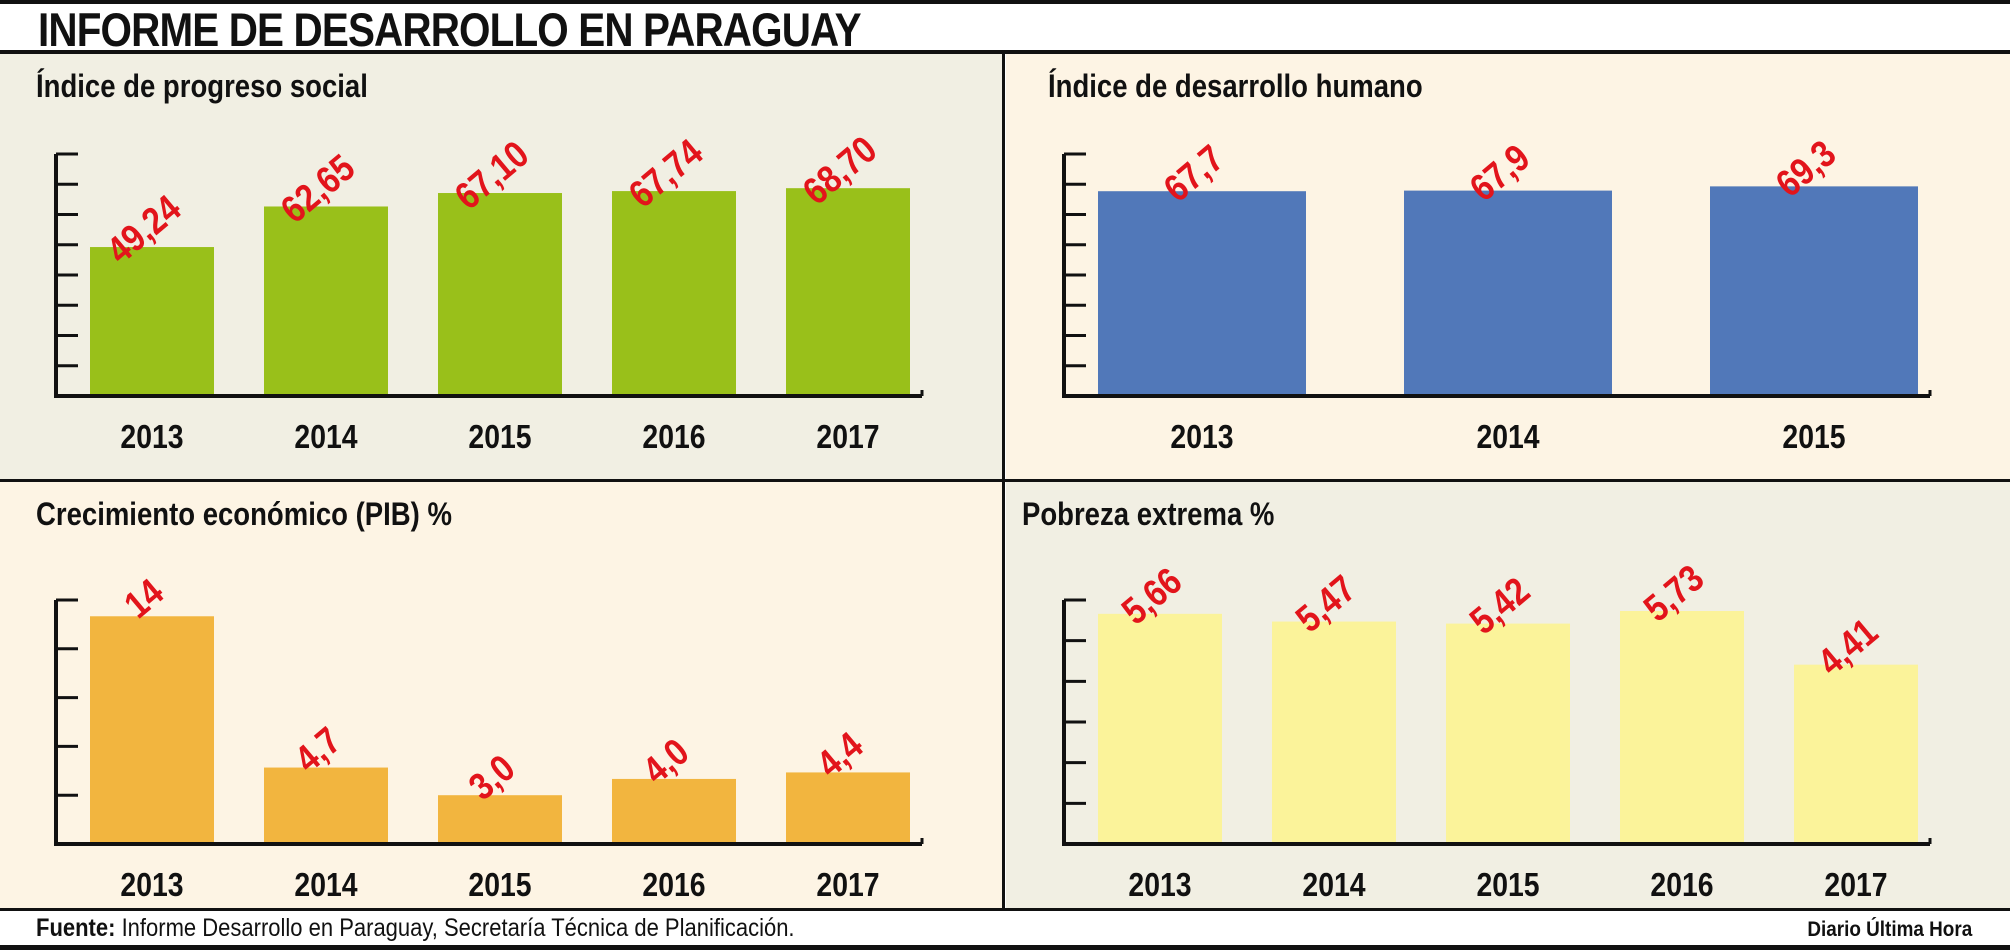  What do you see at coordinates (244, 514) in the screenshot?
I see `chart-title: Crecimiento económico (PIB) %` at bounding box center [244, 514].